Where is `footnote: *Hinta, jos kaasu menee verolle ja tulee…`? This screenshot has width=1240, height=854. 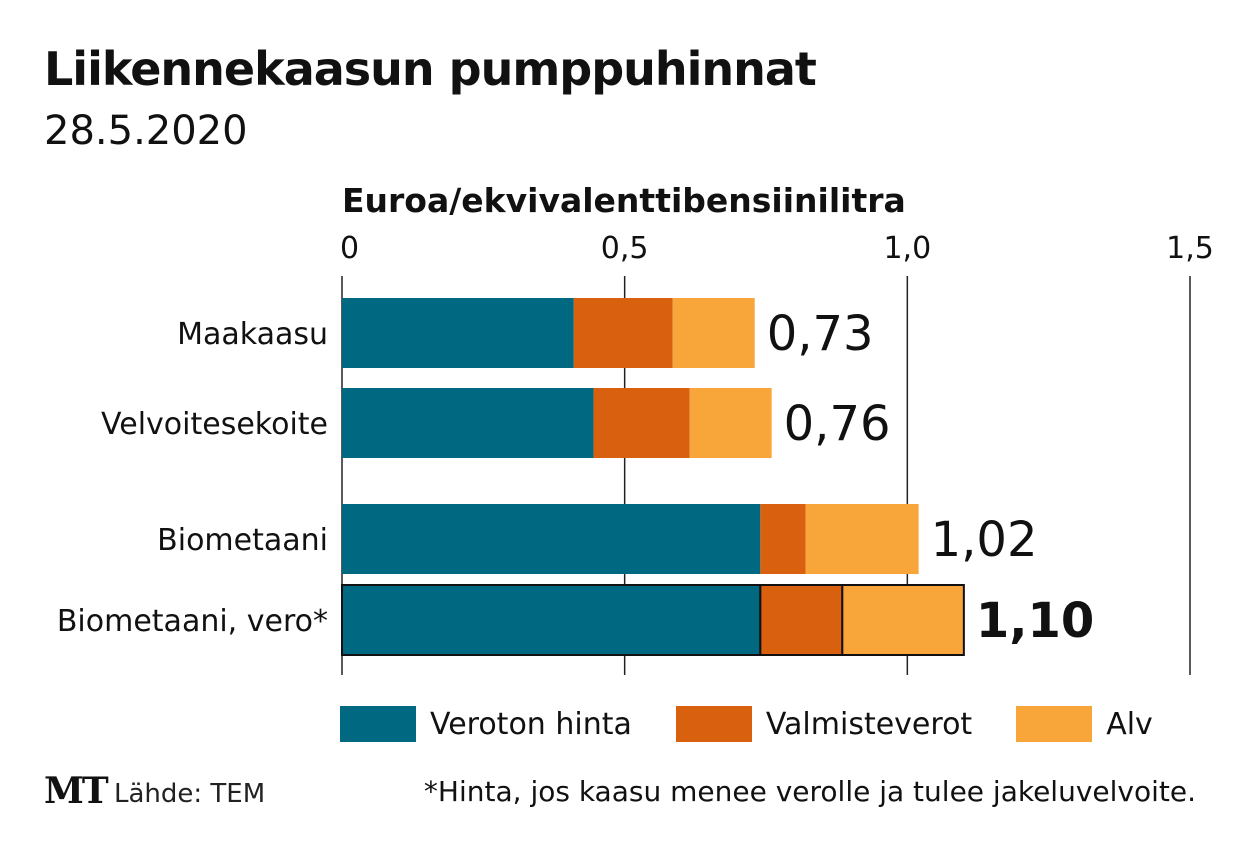
footnote: *Hinta, jos kaasu menee verolle ja tulee… is located at coordinates (809, 791).